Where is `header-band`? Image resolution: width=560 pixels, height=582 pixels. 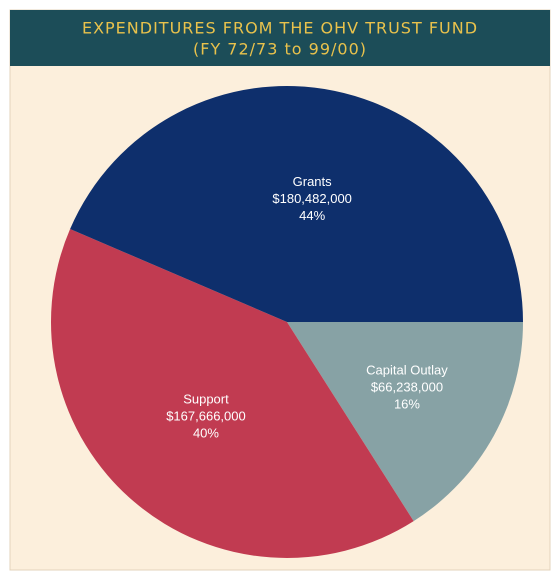 header-band is located at coordinates (280, 38).